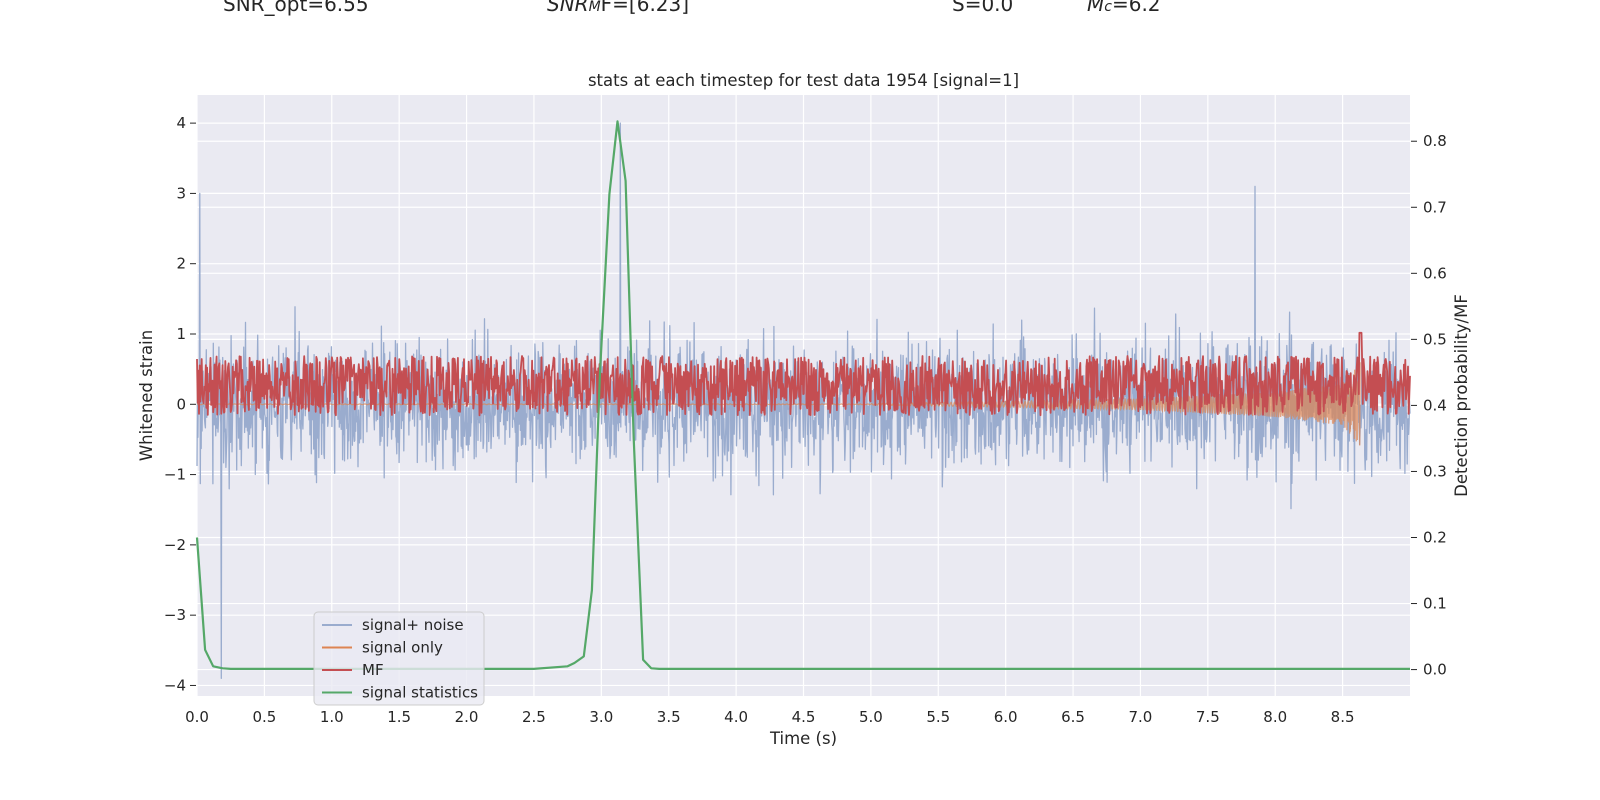  What do you see at coordinates (1136, 8) in the screenshot?
I see `mc-value: =6.2` at bounding box center [1136, 8].